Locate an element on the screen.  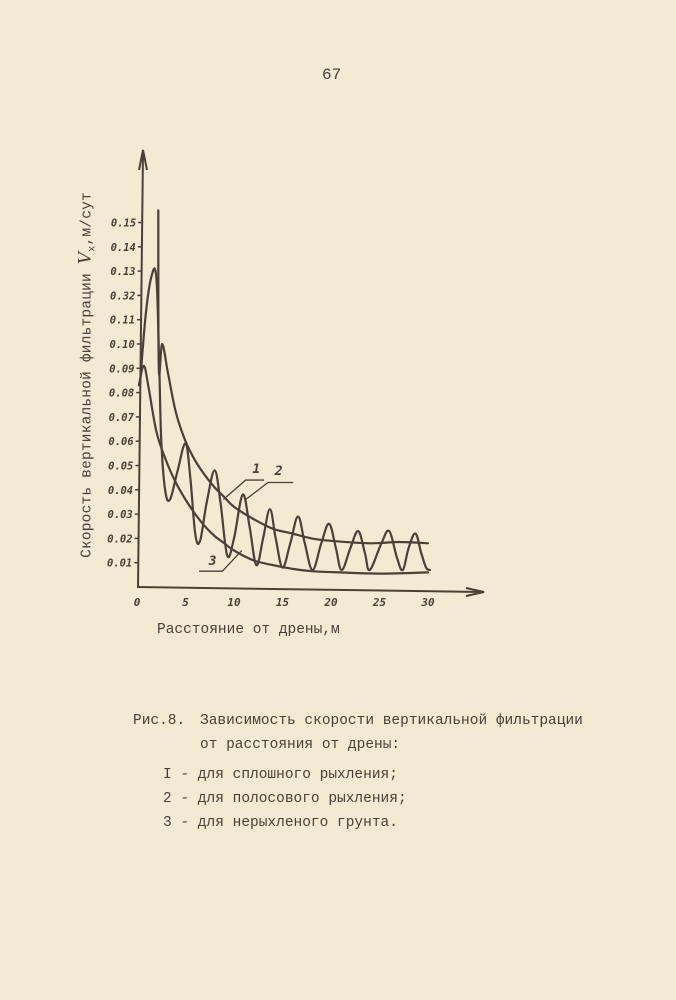
y-tick-label: 0.11 is located at coordinates (122, 321).